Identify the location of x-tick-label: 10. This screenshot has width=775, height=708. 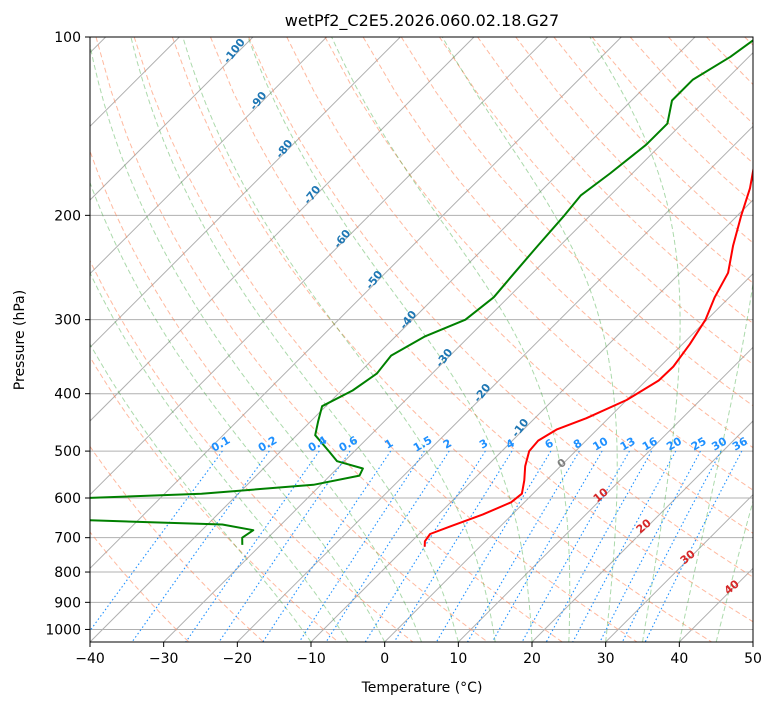
(458, 659).